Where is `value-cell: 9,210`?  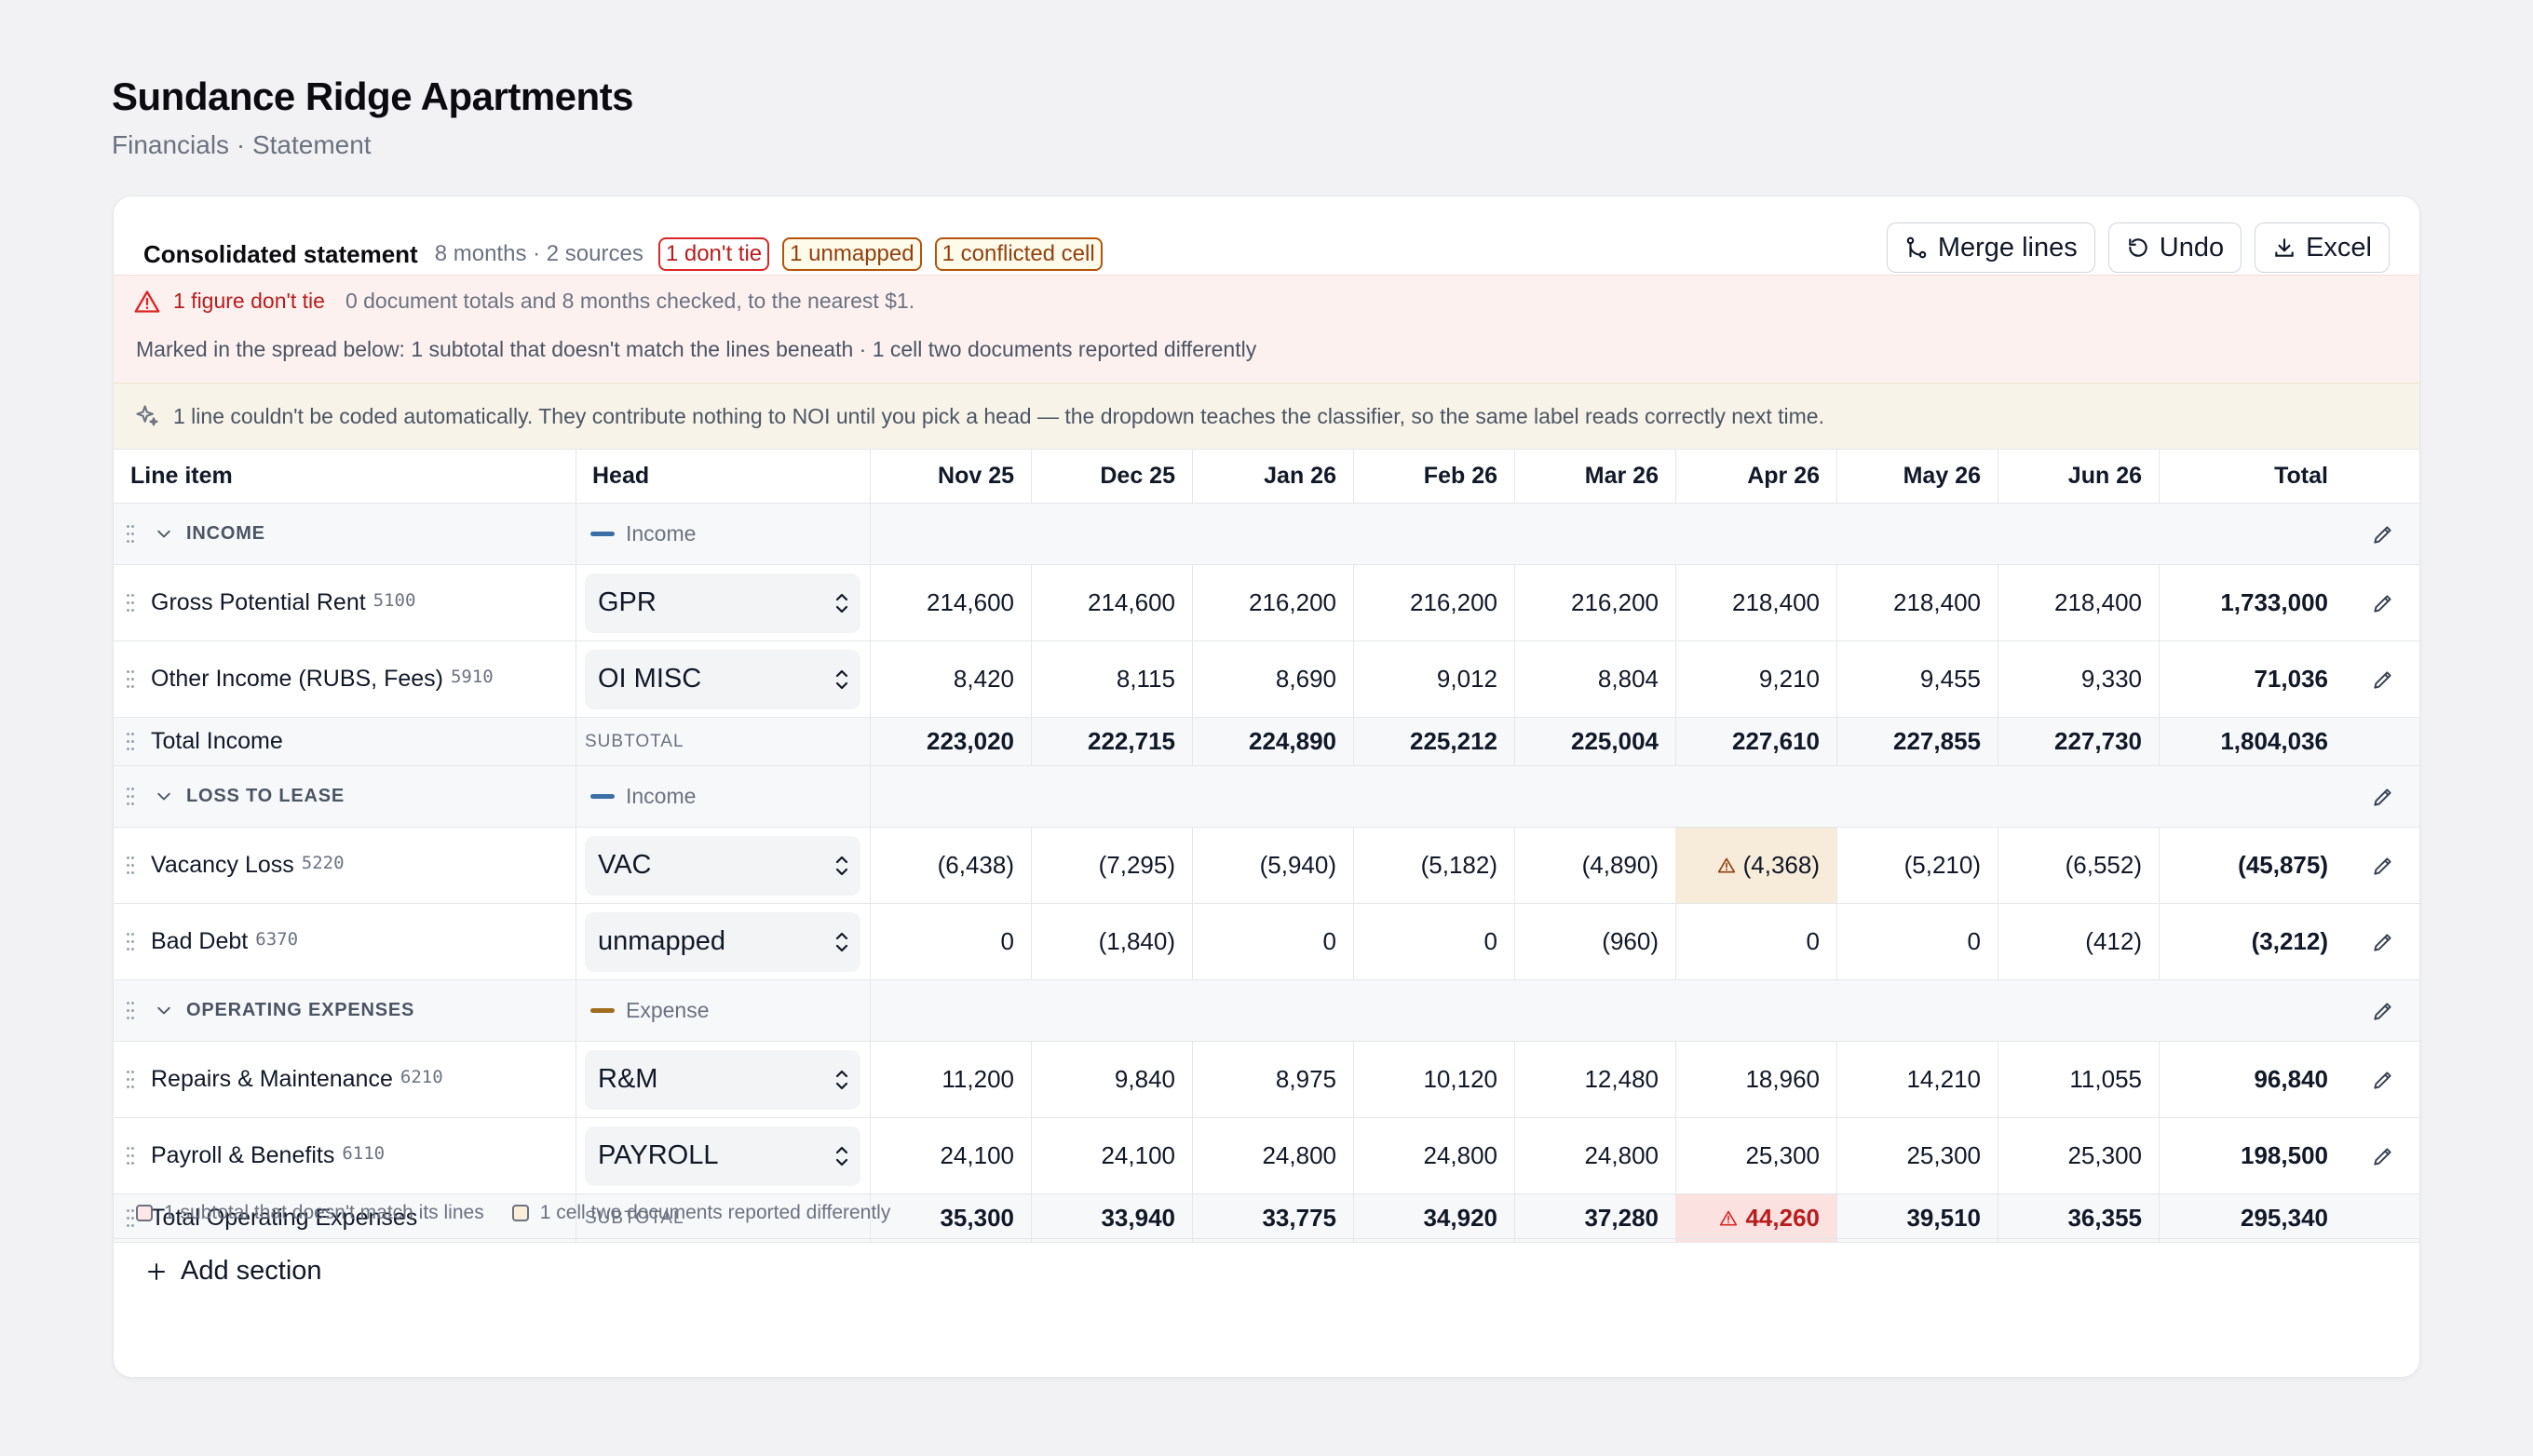 value-cell: 9,210 is located at coordinates (1755, 679).